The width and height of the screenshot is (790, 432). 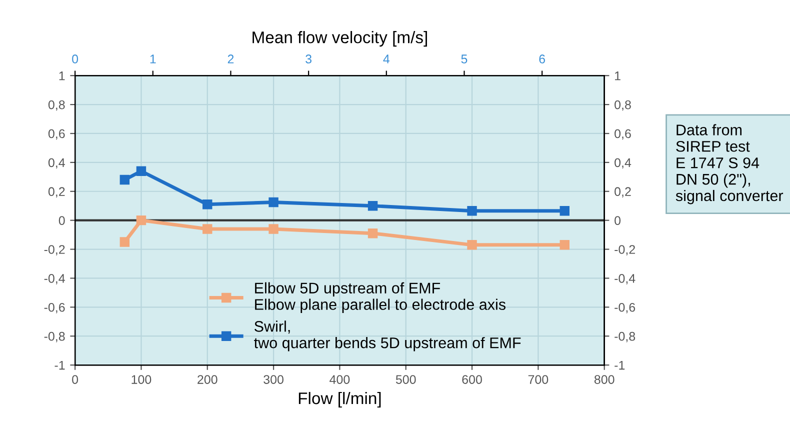 I want to click on x-tick-label: 500, so click(x=406, y=379).